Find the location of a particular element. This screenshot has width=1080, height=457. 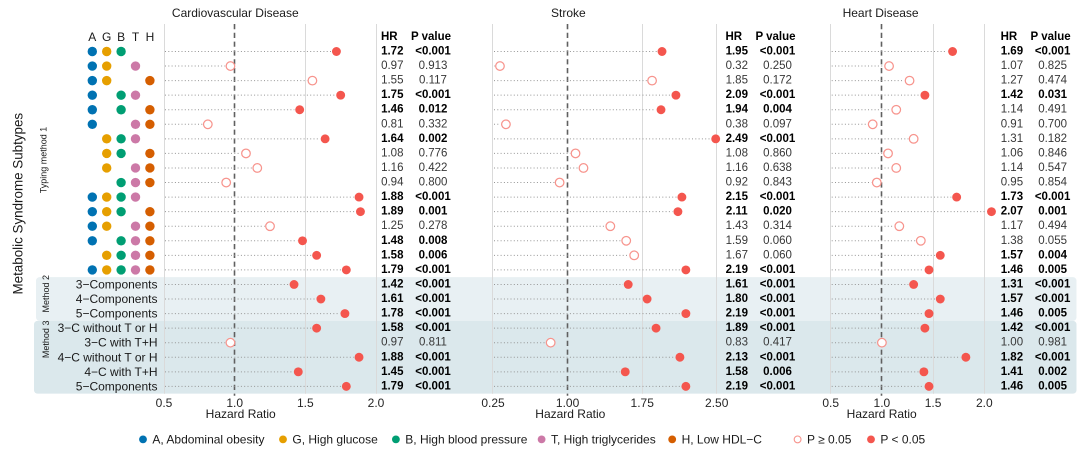

svg-text: 0.172 is located at coordinates (777, 81).